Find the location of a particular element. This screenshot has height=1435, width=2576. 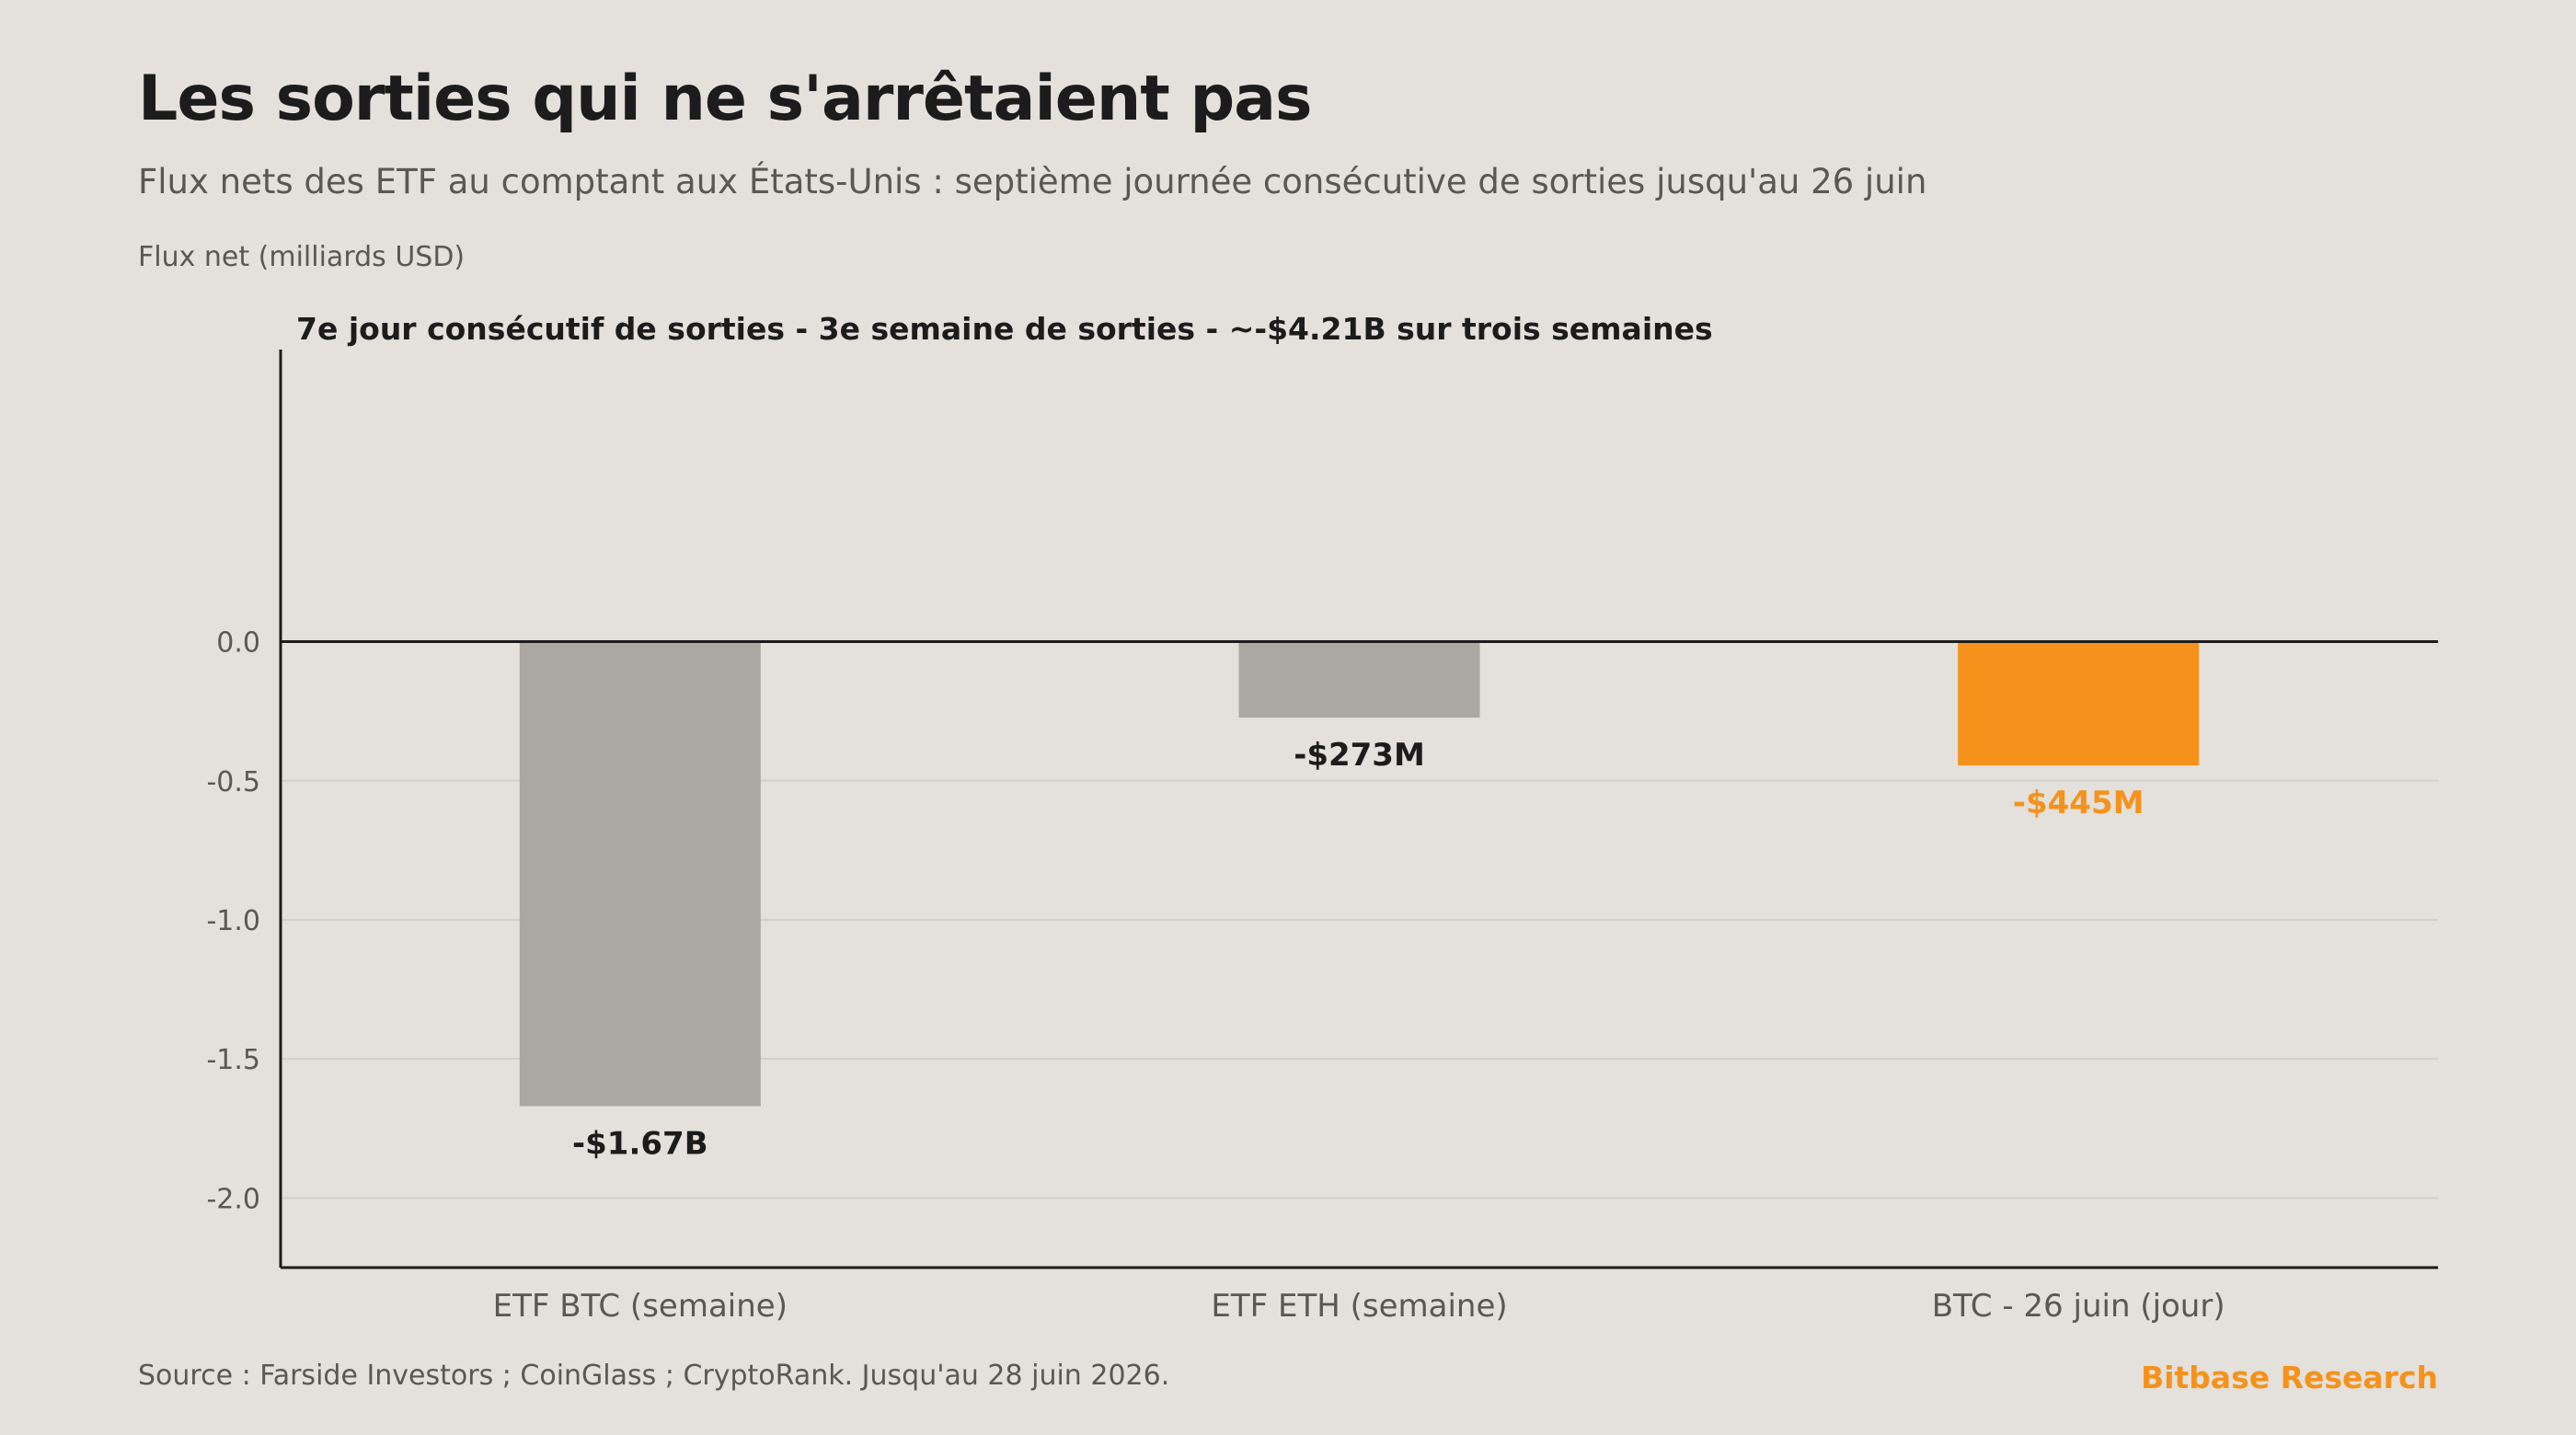

y-tick-label: -1.5 is located at coordinates (233, 1060).